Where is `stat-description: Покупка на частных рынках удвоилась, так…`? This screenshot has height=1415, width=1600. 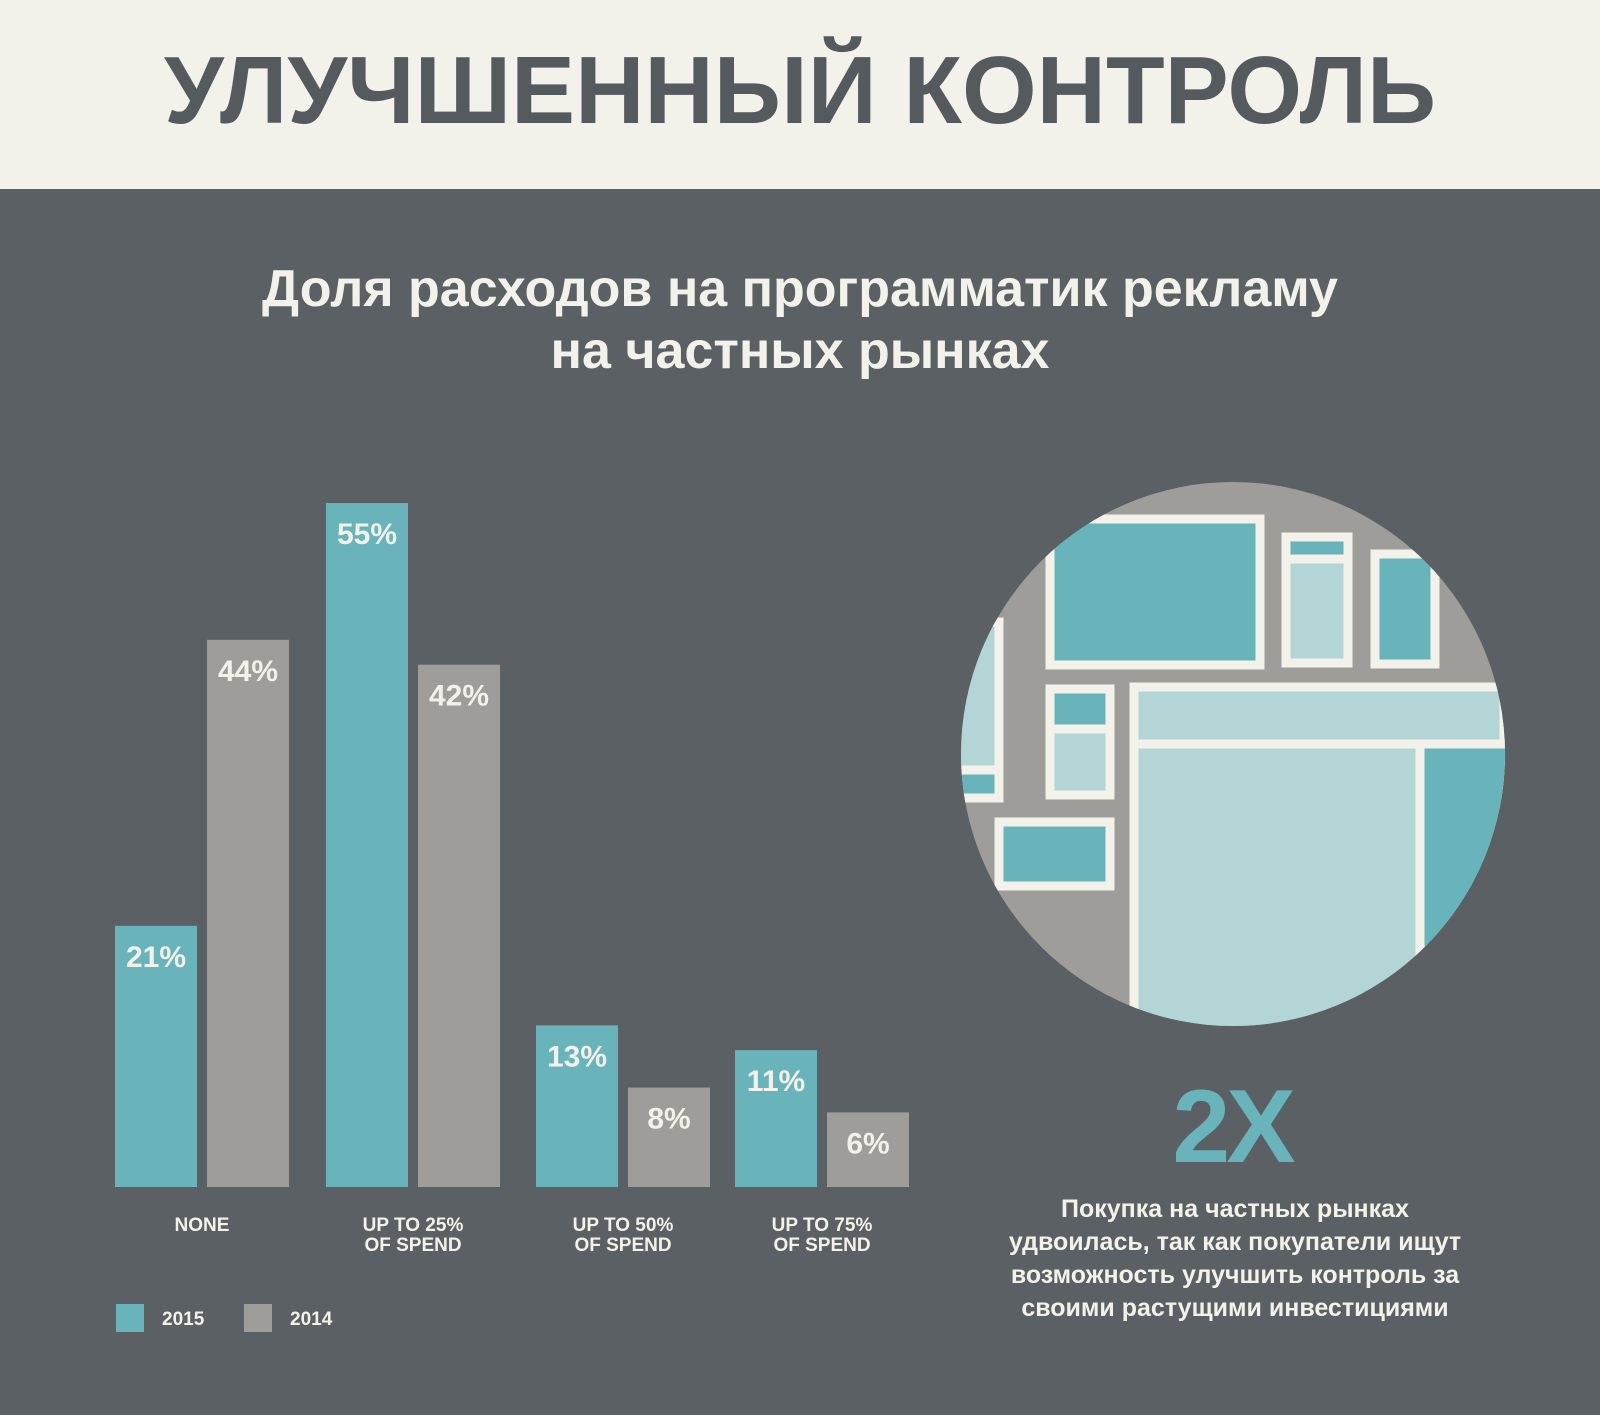 stat-description: Покупка на частных рынках удвоилась, так… is located at coordinates (1235, 1258).